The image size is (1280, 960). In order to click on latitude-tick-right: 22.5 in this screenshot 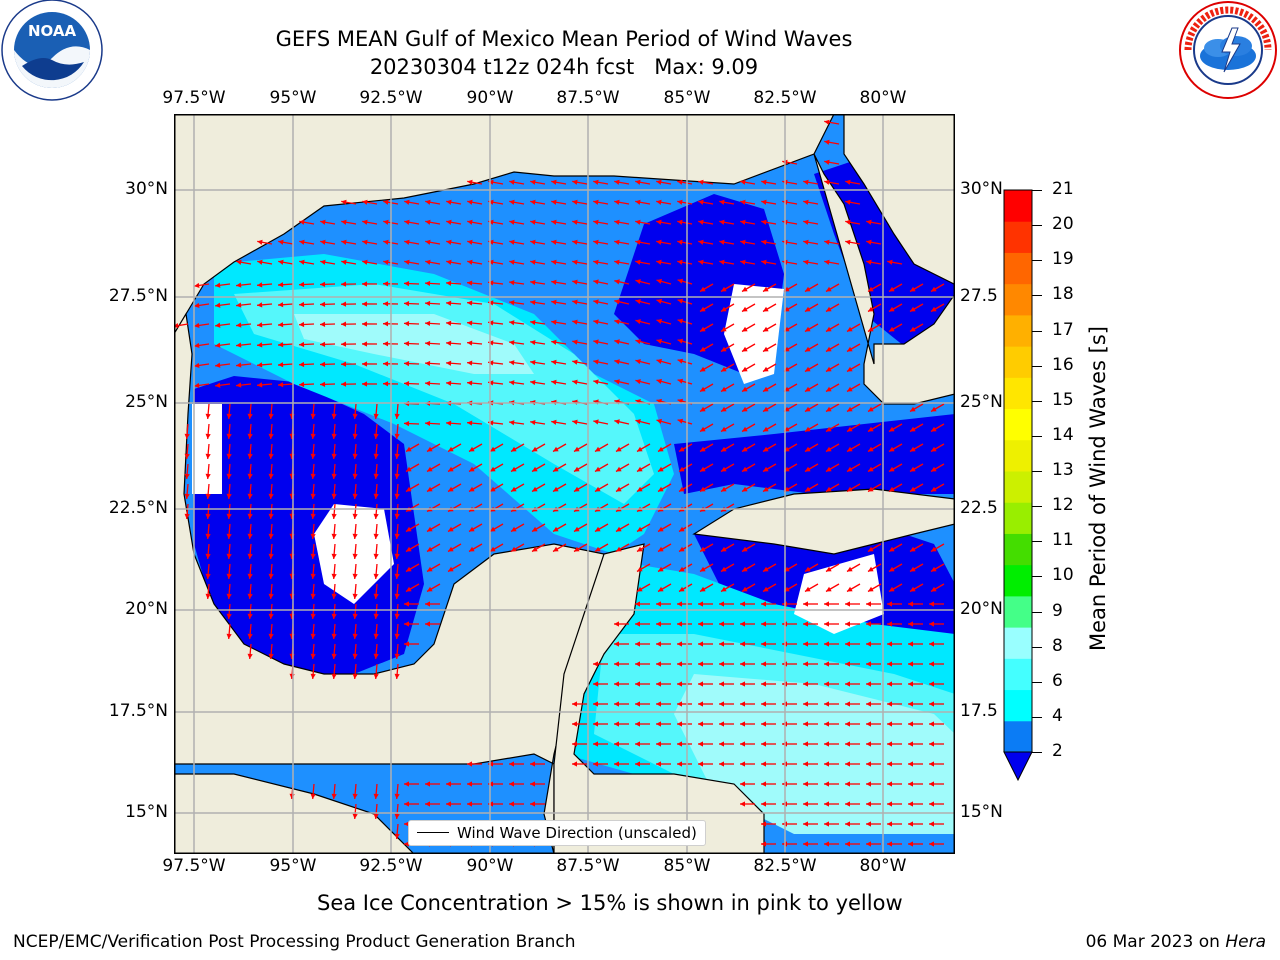, I will do `click(979, 508)`.